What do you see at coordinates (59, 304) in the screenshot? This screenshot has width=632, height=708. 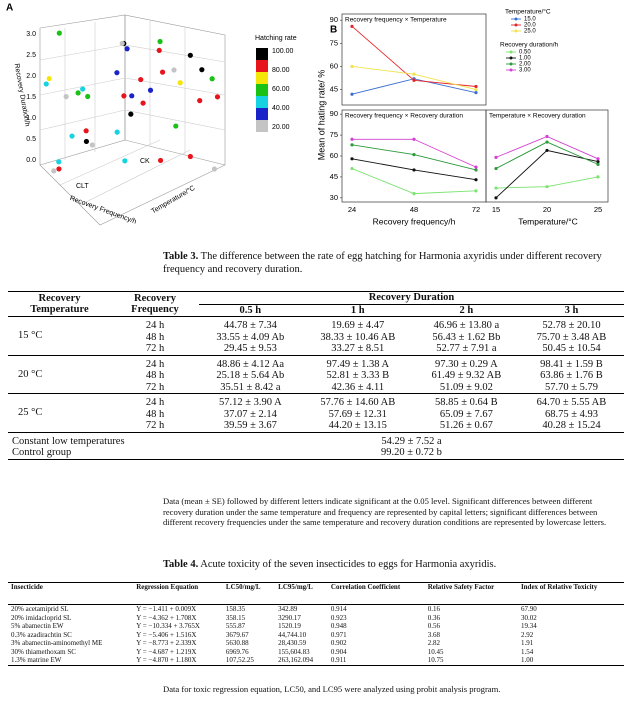 I see `header-cell: Recovery Temperature` at bounding box center [59, 304].